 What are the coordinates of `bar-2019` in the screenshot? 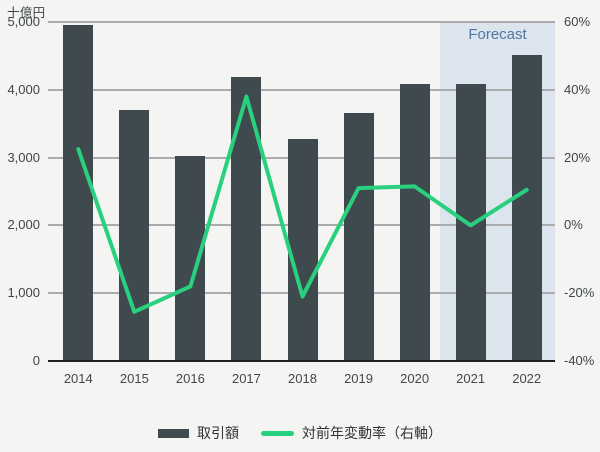 It's located at (358, 236).